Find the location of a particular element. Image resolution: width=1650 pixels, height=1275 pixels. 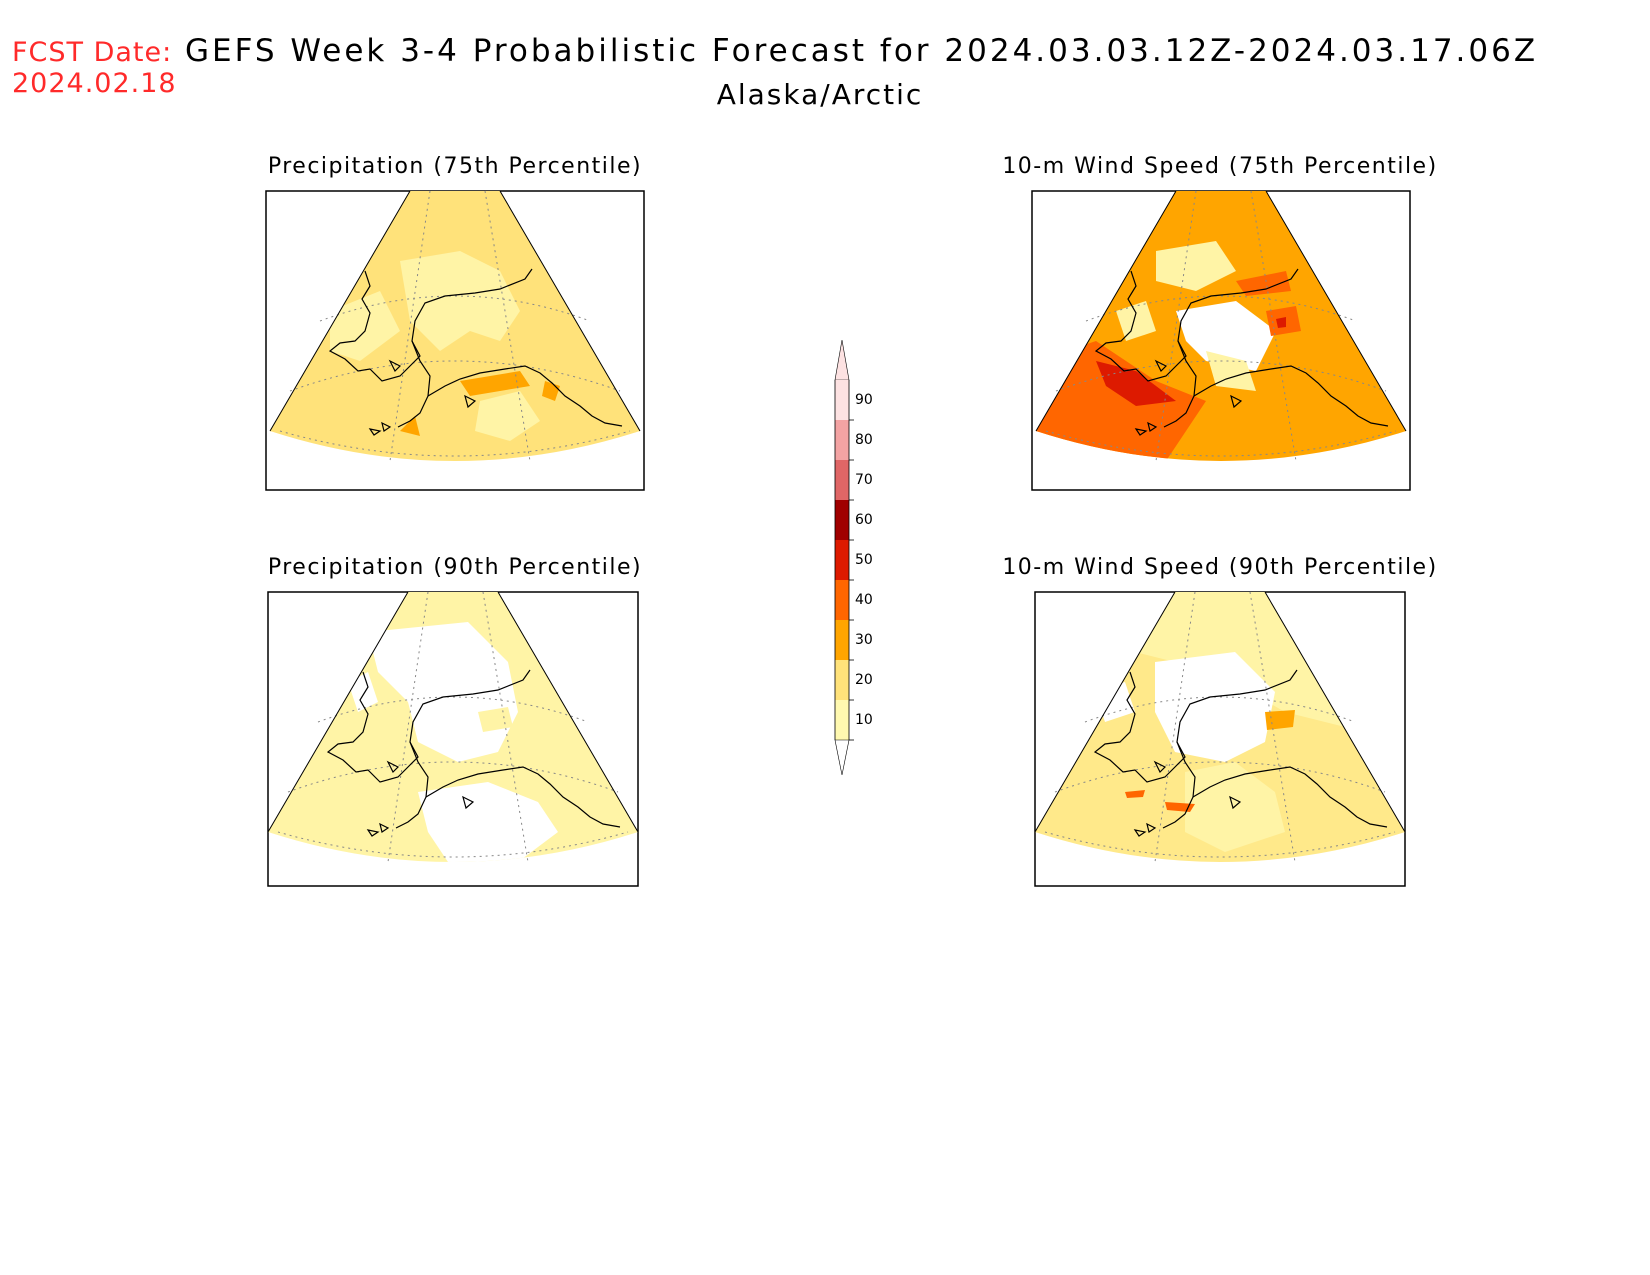

colorbar-tick-label: 60 is located at coordinates (864, 520).